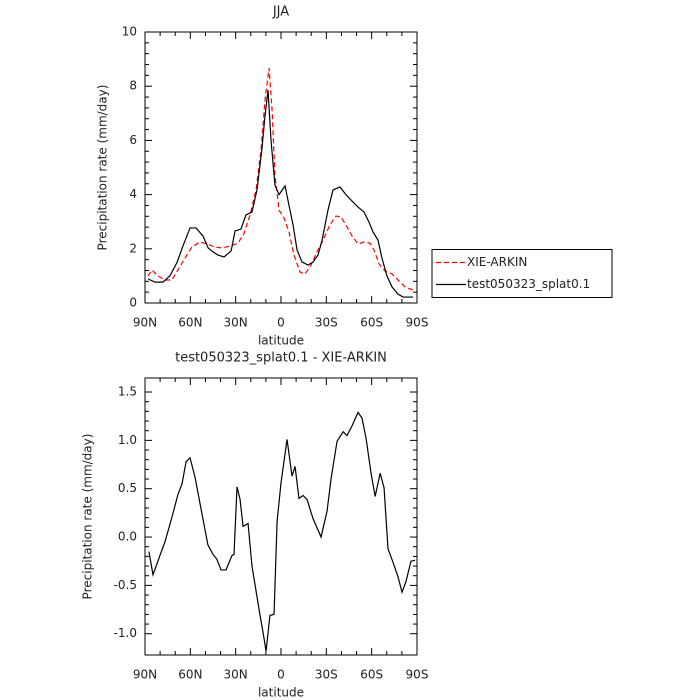 This screenshot has height=700, width=700. What do you see at coordinates (125, 633) in the screenshot?
I see `y-tick-label: -1.0` at bounding box center [125, 633].